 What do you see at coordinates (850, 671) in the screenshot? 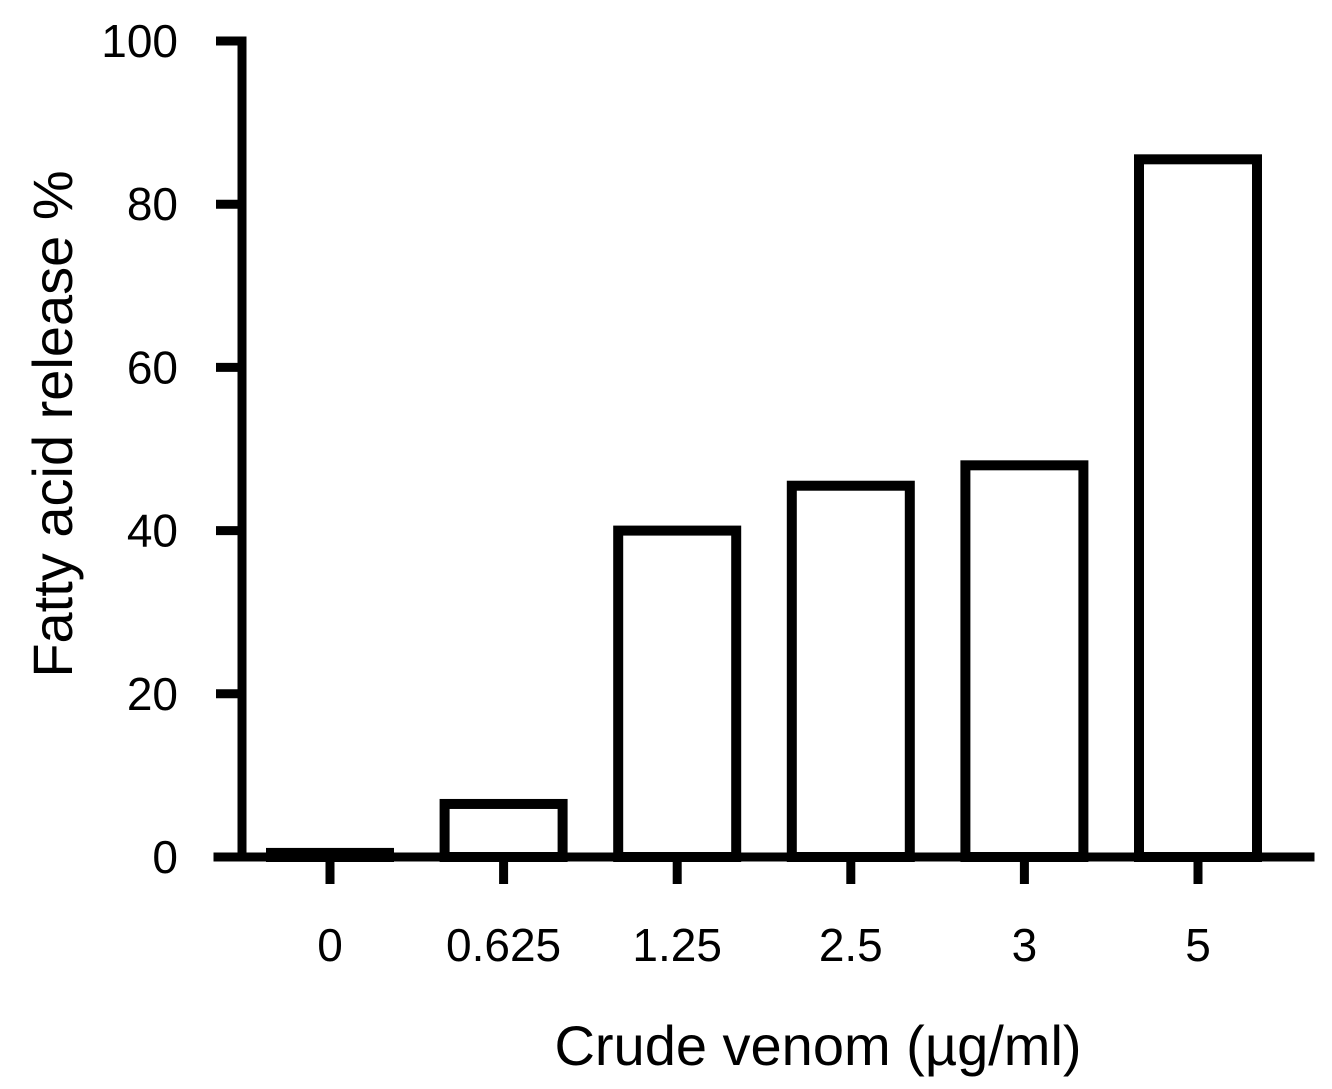
I see `bar-2.5` at bounding box center [850, 671].